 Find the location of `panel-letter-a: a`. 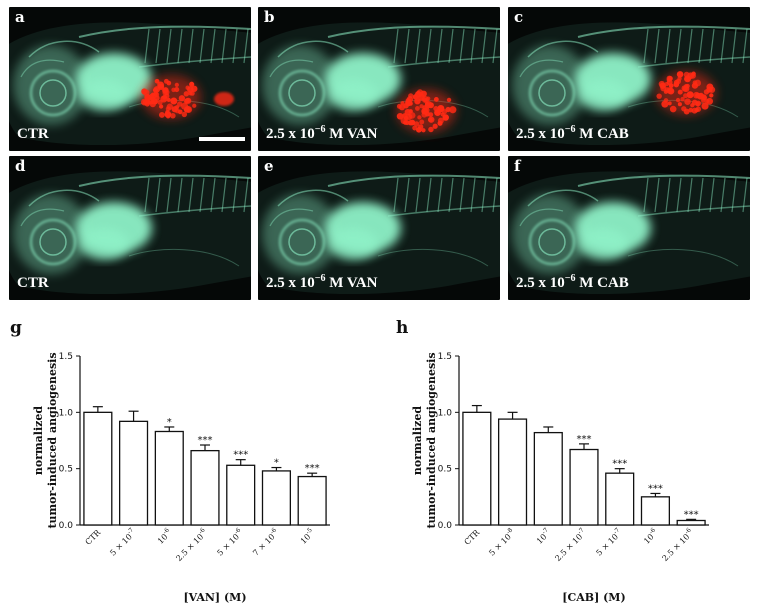

panel-letter-a: a is located at coordinates (20, 17).